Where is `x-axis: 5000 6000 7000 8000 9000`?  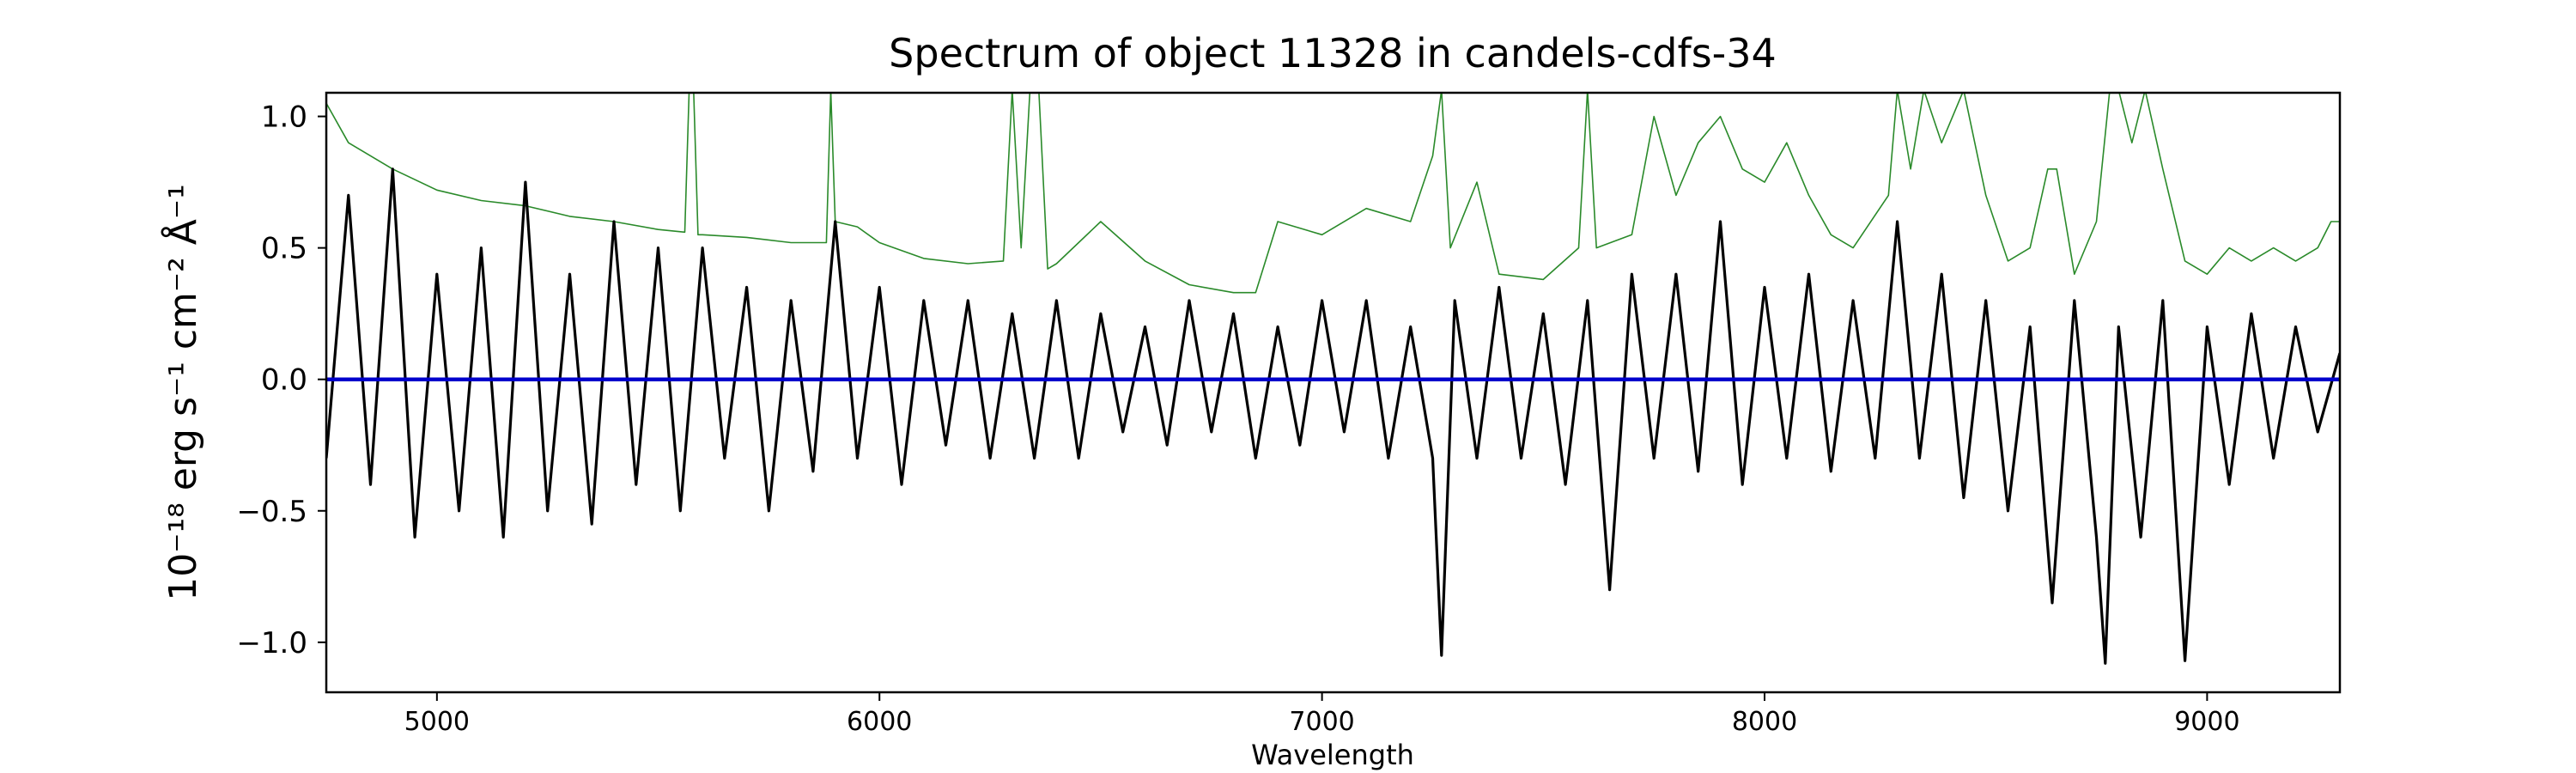 x-axis: 5000 6000 7000 8000 9000 is located at coordinates (1322, 714).